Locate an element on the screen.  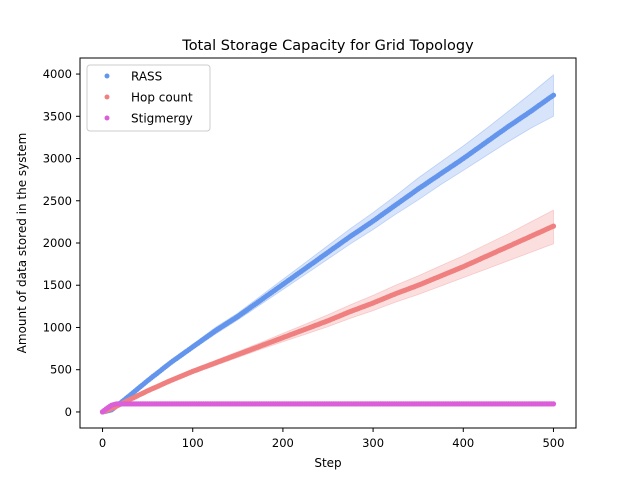
y-tick-label: 1500 is located at coordinates (57, 285).